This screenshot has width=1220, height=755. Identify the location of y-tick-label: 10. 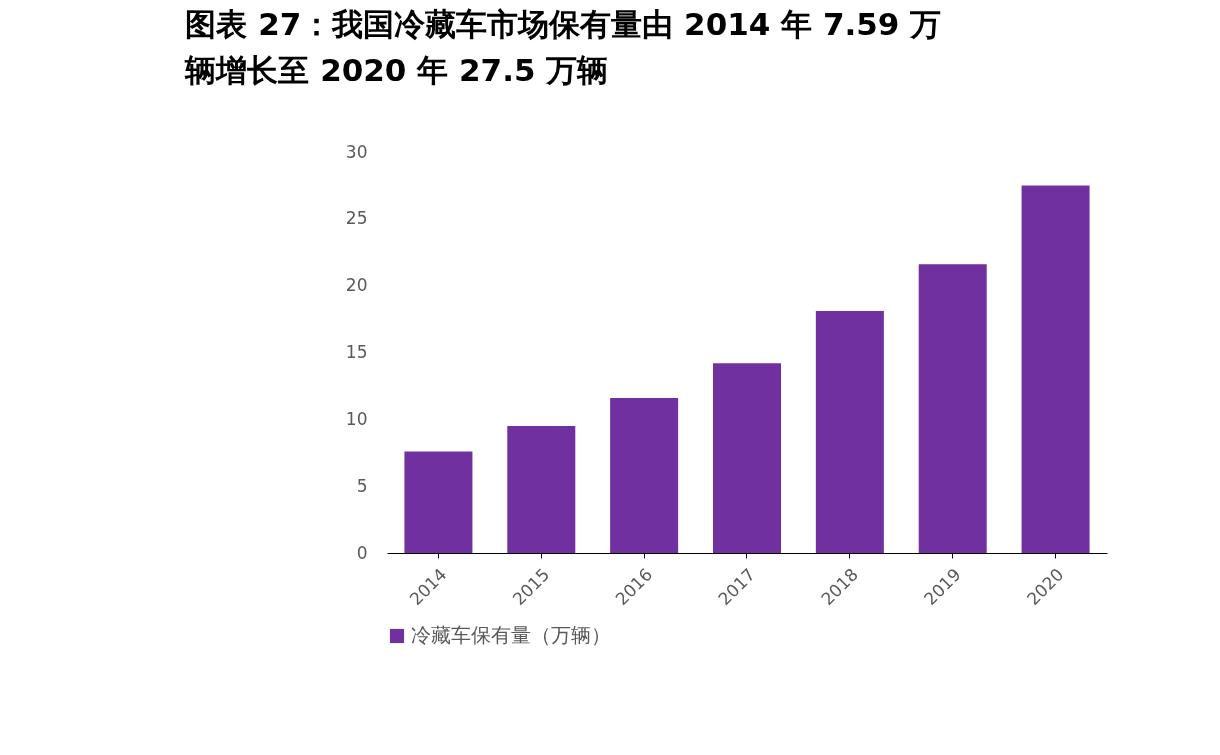
(356, 418).